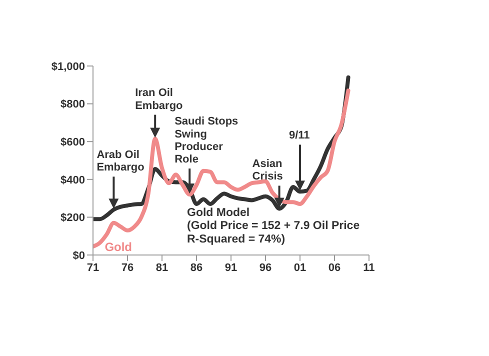 The width and height of the screenshot is (489, 356). I want to click on y-tick-label: $0, so click(78, 256).